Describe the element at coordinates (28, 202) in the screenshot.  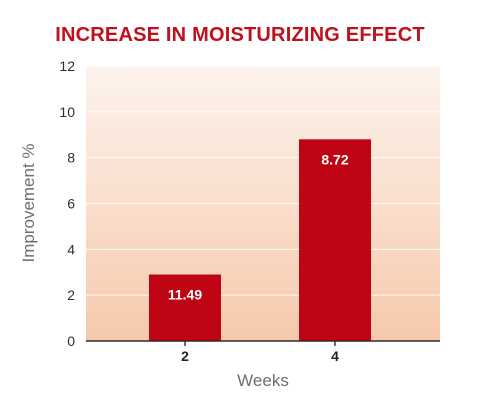
I see `y-axis-title: Improvement %` at that location.